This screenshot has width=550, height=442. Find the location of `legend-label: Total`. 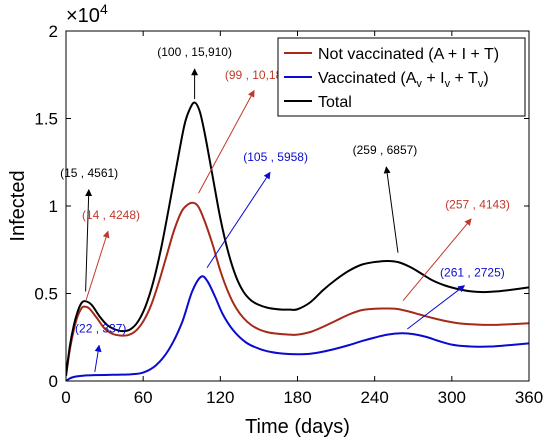

legend-label: Total is located at coordinates (335, 102).